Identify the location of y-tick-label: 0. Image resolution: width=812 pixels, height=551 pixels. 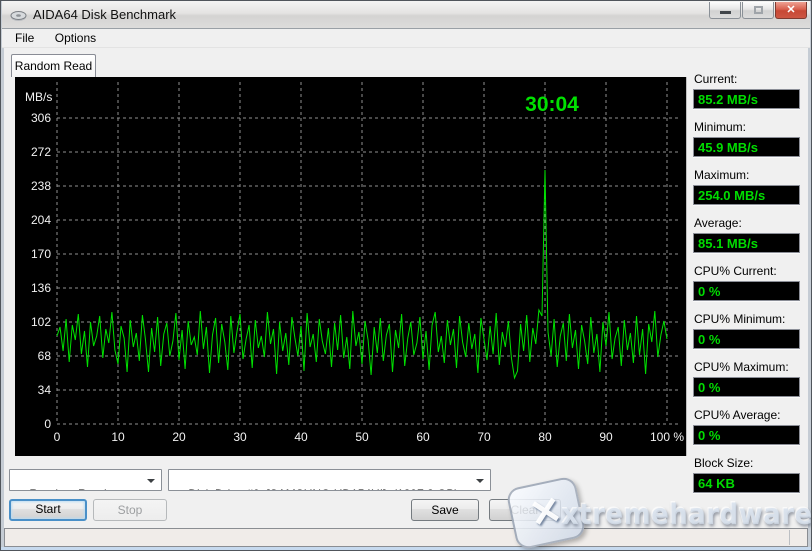
(47, 424).